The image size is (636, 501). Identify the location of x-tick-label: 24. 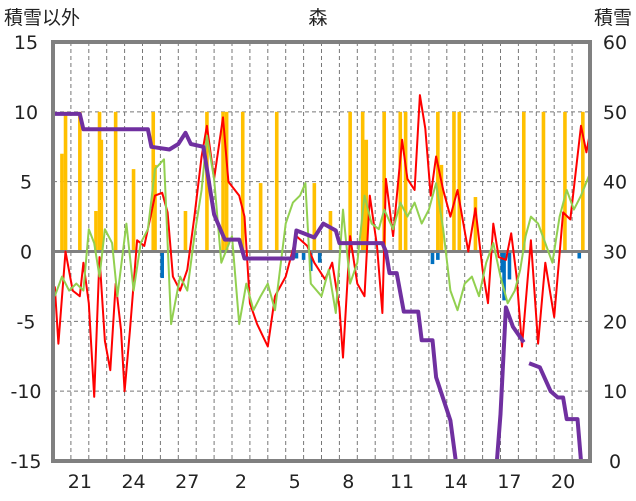
(133, 482).